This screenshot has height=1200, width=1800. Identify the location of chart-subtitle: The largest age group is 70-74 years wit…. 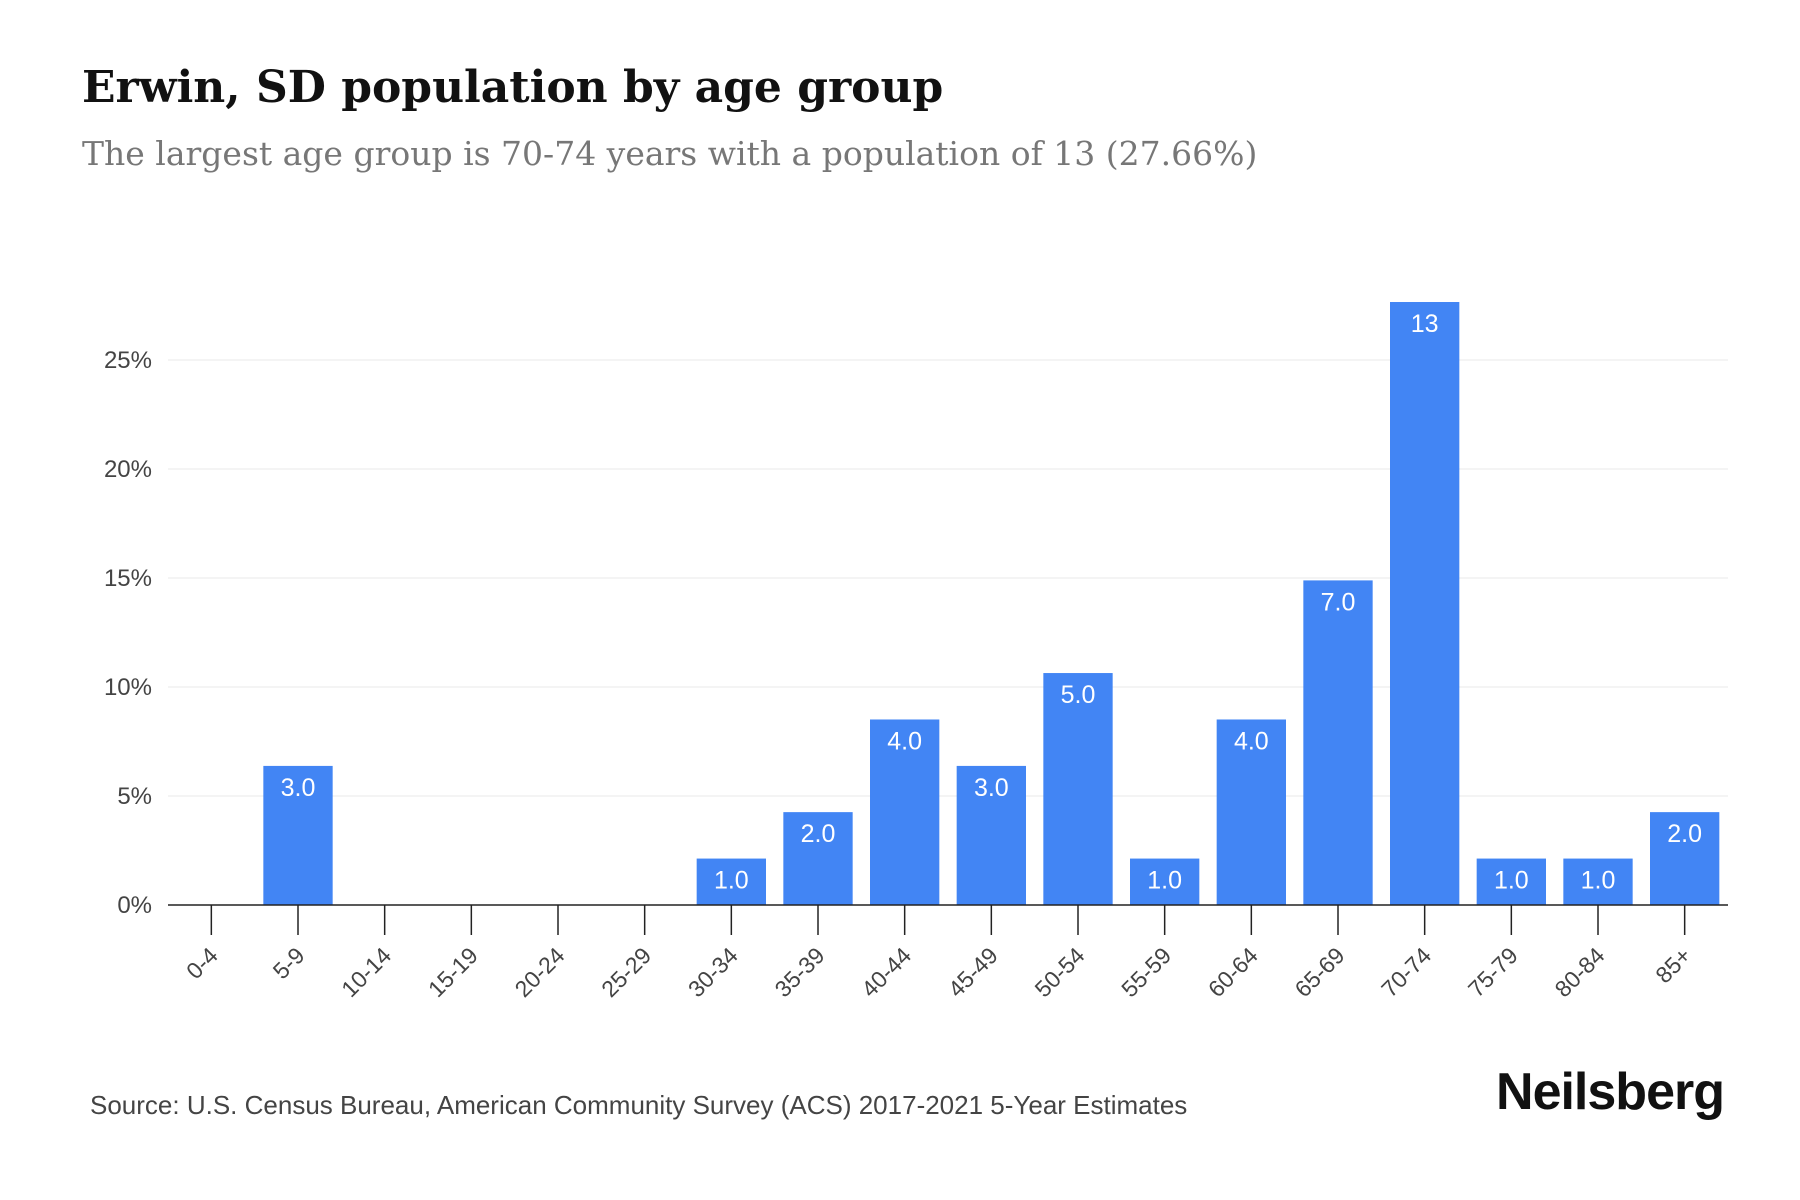
(670, 153).